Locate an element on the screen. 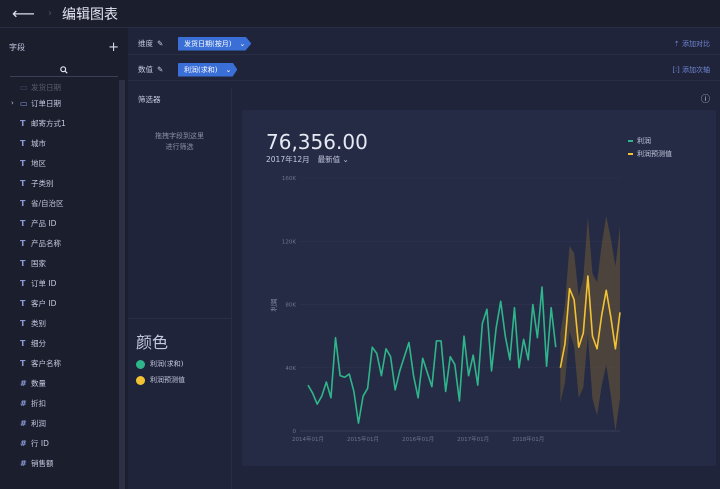 This screenshot has width=720, height=489. field-label: 国家 is located at coordinates (38, 263).